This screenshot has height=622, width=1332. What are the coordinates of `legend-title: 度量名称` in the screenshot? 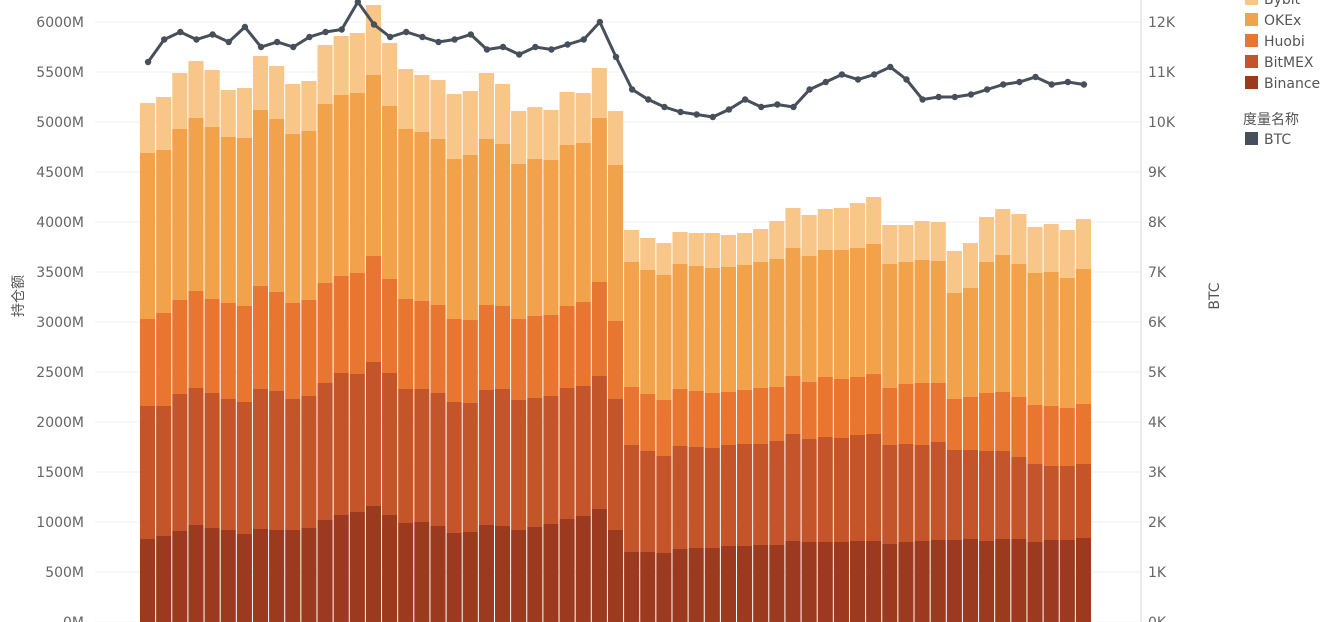 It's located at (1271, 120).